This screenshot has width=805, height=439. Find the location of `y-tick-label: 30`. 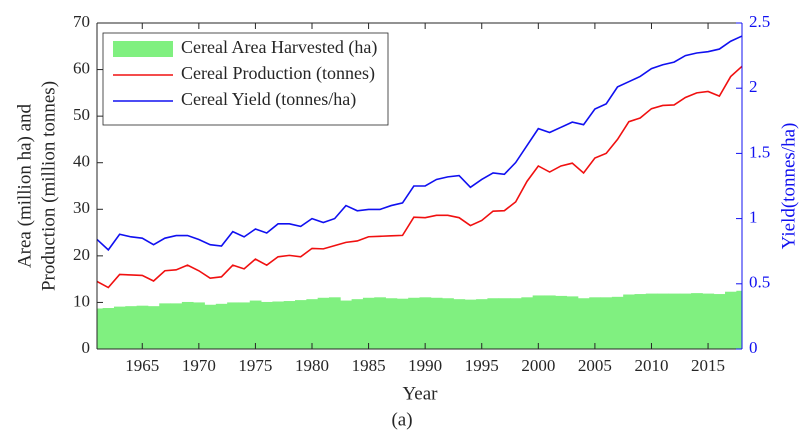

y-tick-label: 30 is located at coordinates (81, 207).